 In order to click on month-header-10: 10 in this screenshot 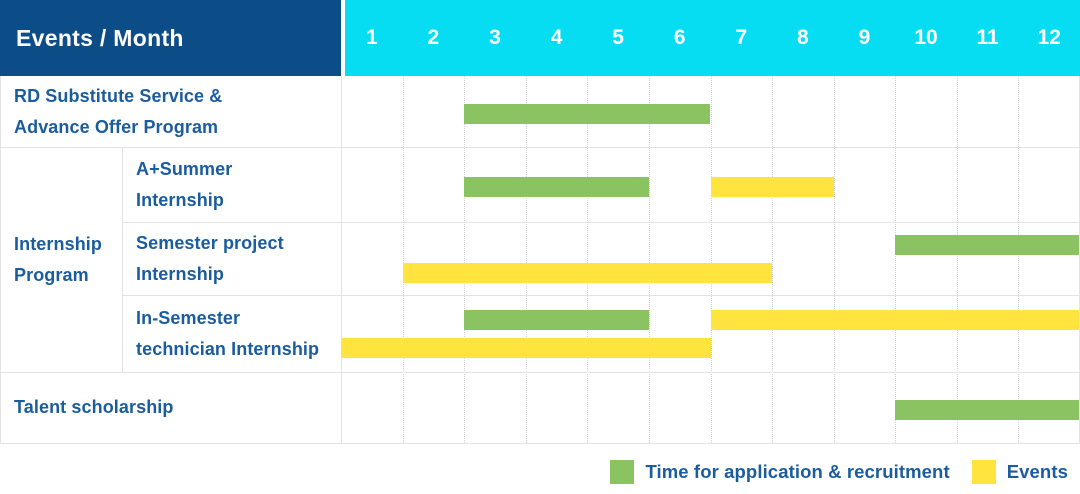, I will do `click(926, 37)`.